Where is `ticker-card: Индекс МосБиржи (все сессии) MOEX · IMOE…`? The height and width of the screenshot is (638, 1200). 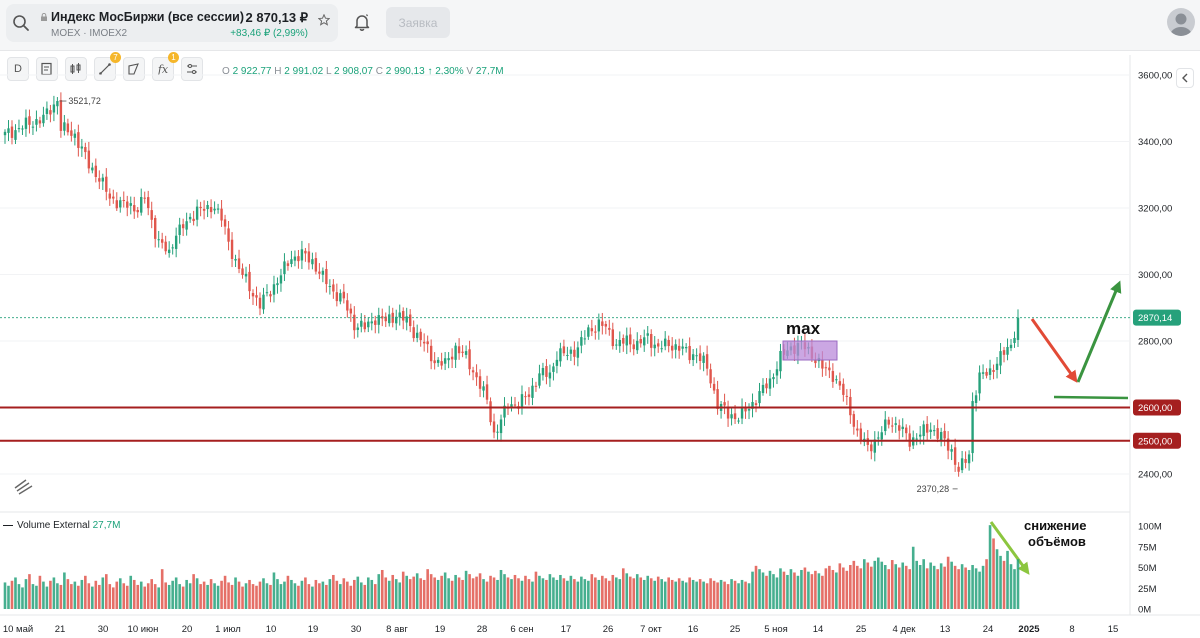
ticker-card: Индекс МосБиржи (все сессии) MOEX · IMOE… is located at coordinates (172, 23).